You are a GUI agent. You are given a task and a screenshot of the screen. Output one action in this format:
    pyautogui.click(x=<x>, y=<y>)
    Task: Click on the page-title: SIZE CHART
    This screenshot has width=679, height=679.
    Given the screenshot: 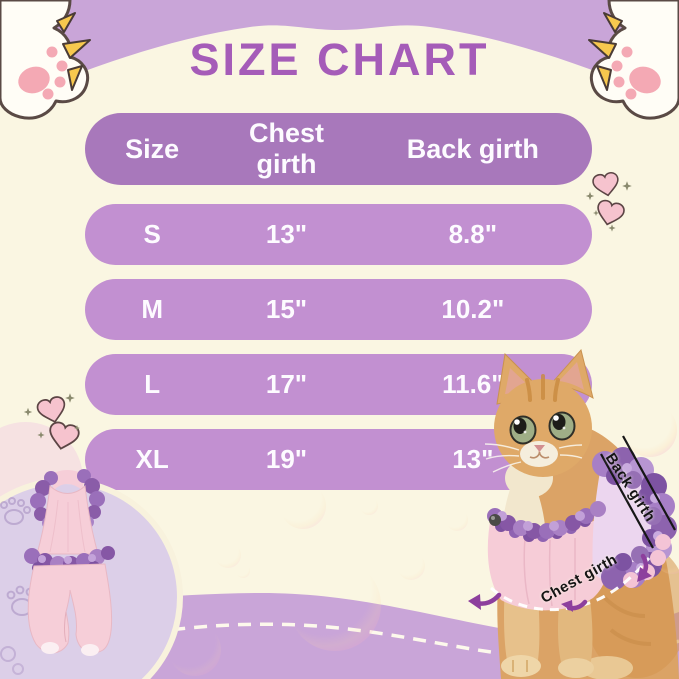 What is the action you would take?
    pyautogui.click(x=339, y=59)
    